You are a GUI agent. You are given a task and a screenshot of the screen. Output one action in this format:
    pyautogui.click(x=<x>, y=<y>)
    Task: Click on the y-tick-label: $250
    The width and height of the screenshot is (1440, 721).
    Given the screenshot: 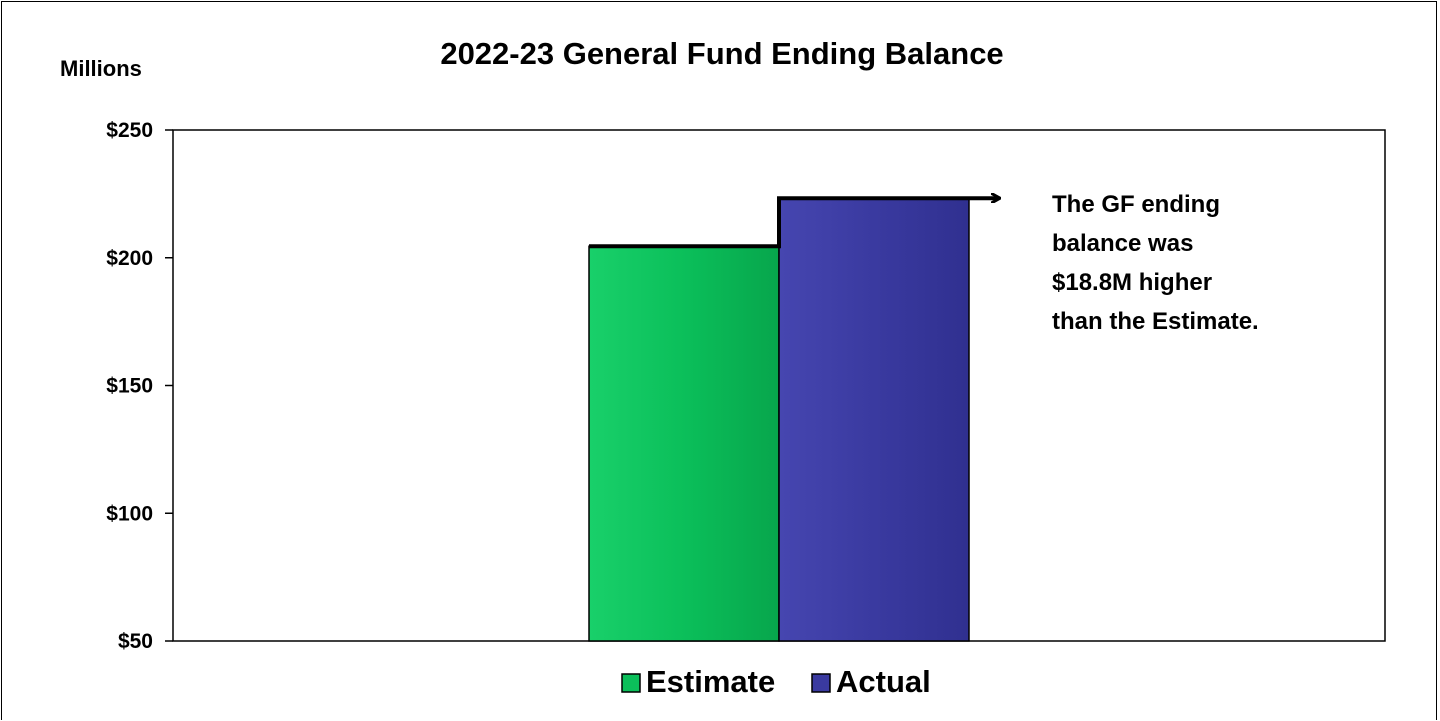 What is the action you would take?
    pyautogui.click(x=129, y=130)
    